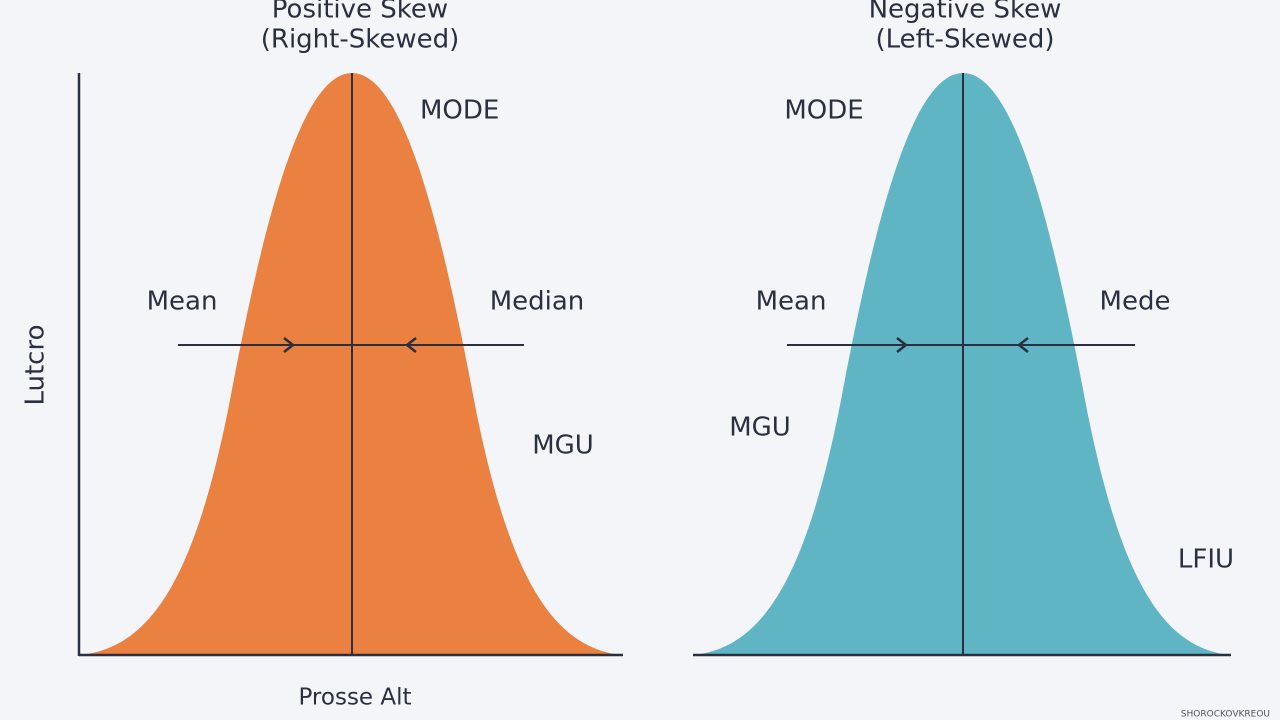  I want to click on title: Positive Skew, so click(360, 12).